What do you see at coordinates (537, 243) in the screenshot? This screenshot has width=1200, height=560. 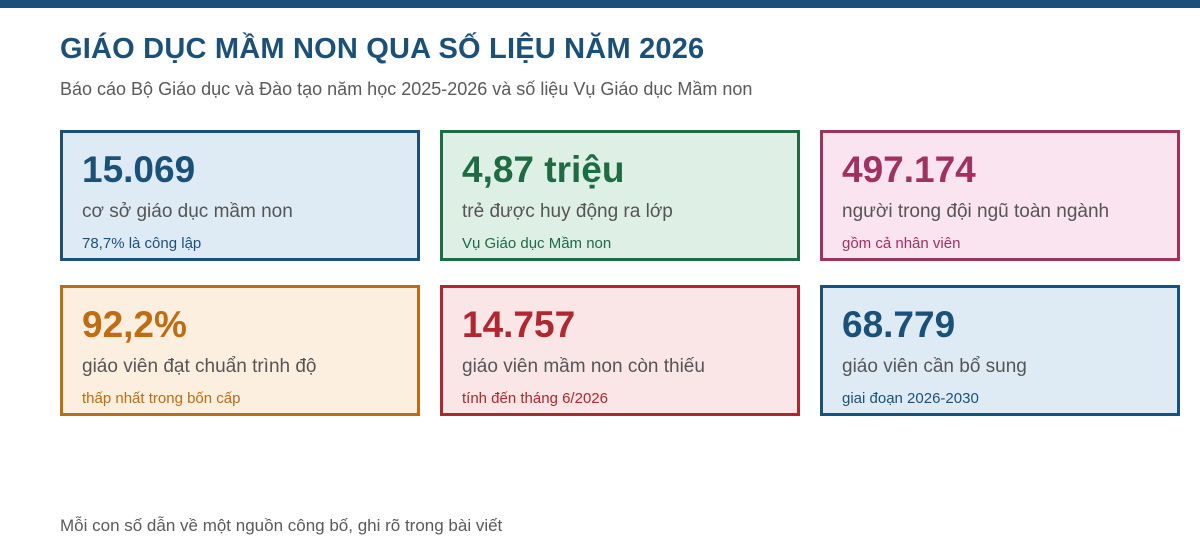 I see `stat-note: Vụ Giáo dục Mầm non` at bounding box center [537, 243].